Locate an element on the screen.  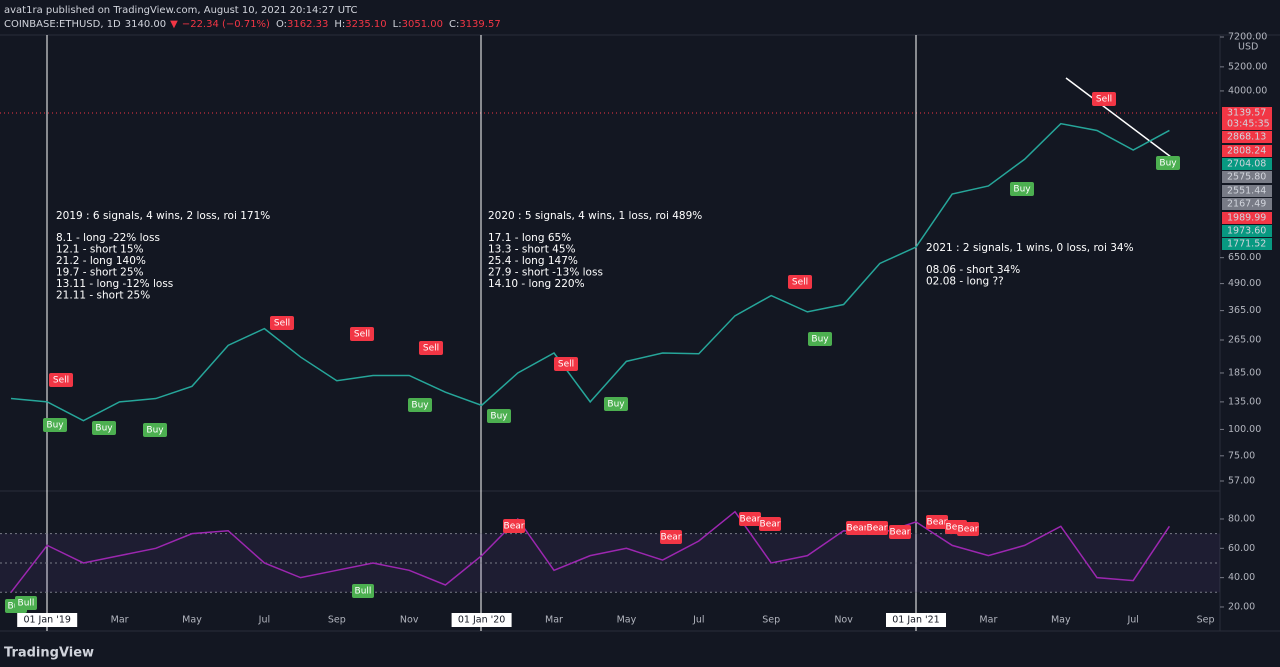
price-tag-label: 2868.13 is located at coordinates (1246, 137).